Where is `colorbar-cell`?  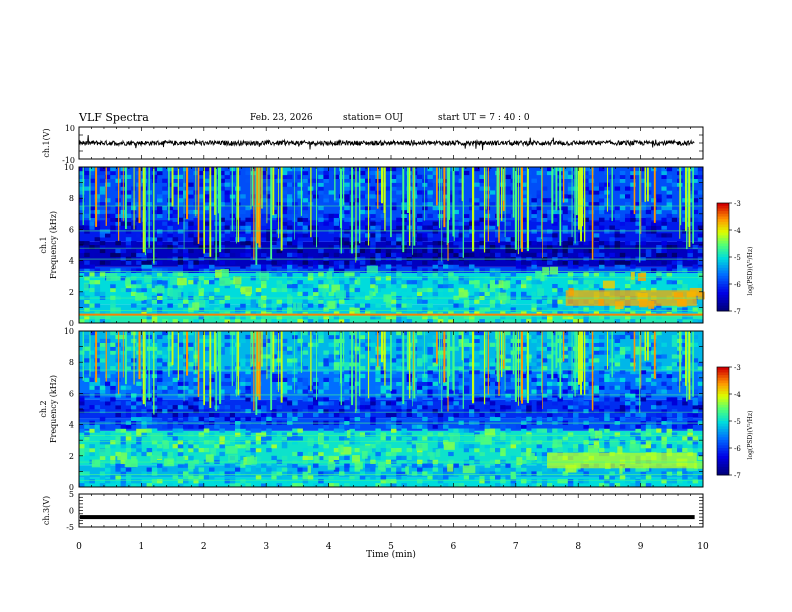 colorbar-cell is located at coordinates (723, 307).